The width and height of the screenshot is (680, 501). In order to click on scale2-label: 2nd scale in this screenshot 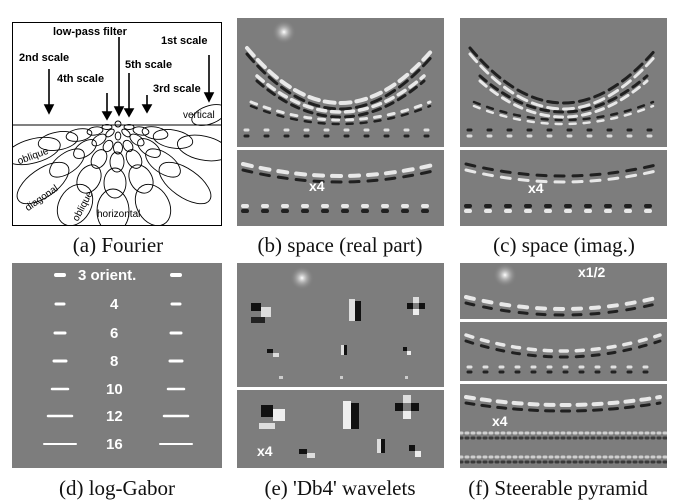, I will do `click(44, 58)`.